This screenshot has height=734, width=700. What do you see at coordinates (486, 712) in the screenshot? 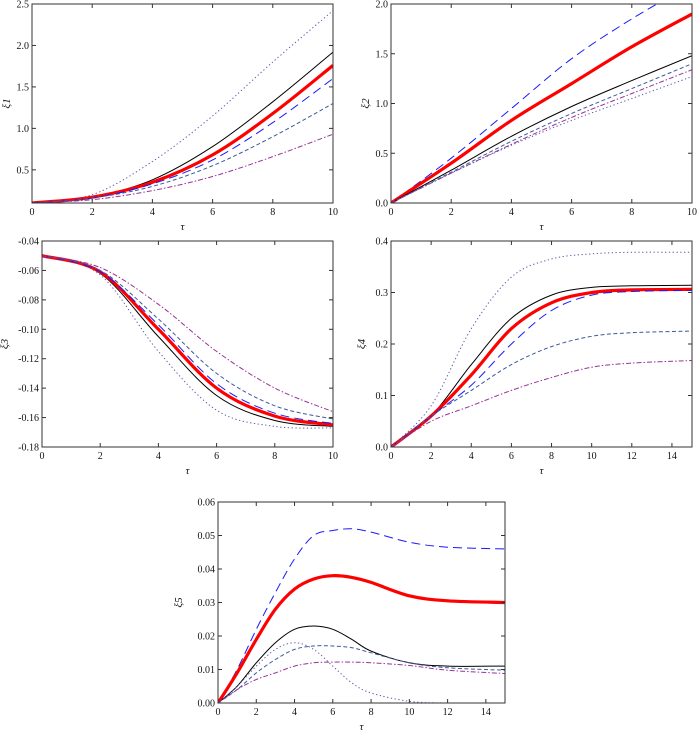
I see `x-tick-label: 14` at bounding box center [486, 712].